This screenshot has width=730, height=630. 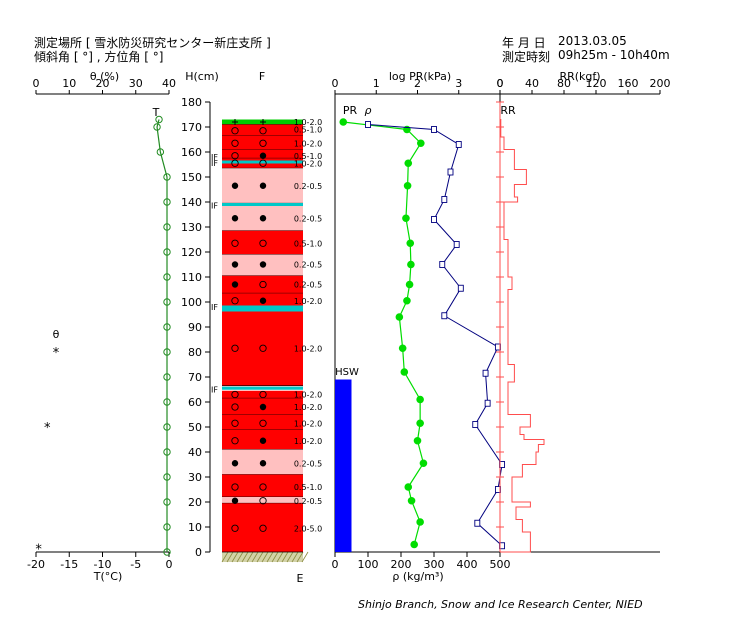 I want to click on rr-tick-label: 80, so click(x=564, y=83).